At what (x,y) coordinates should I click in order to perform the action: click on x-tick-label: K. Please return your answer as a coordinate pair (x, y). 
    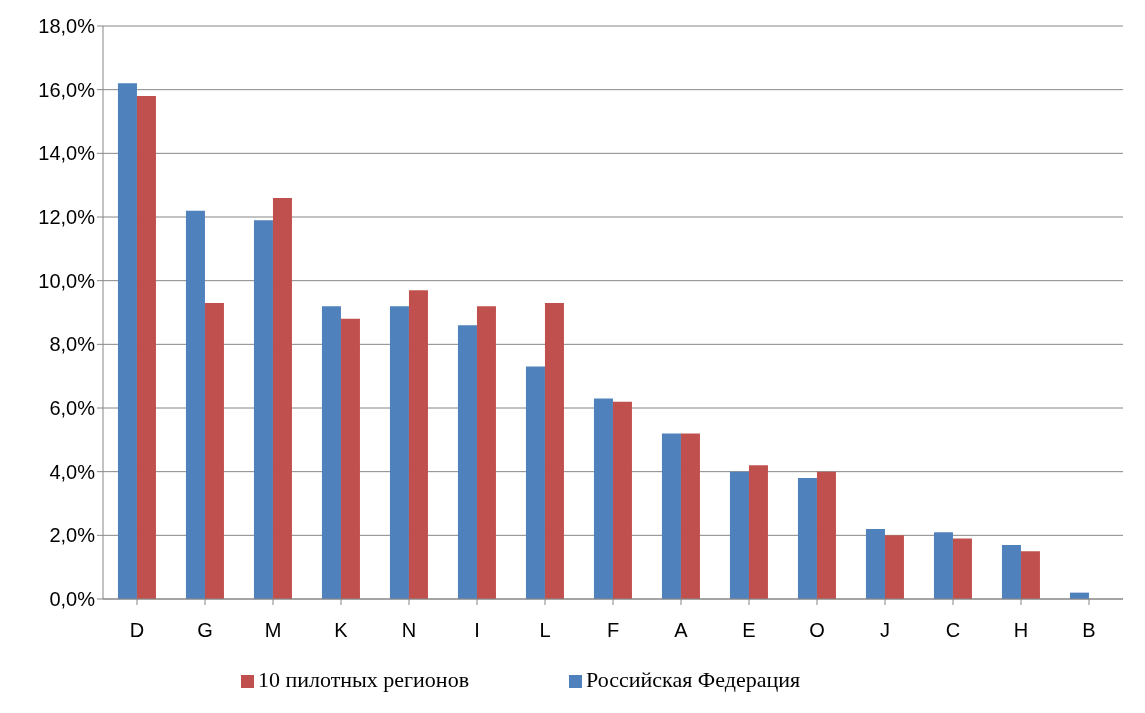
    Looking at the image, I should click on (341, 630).